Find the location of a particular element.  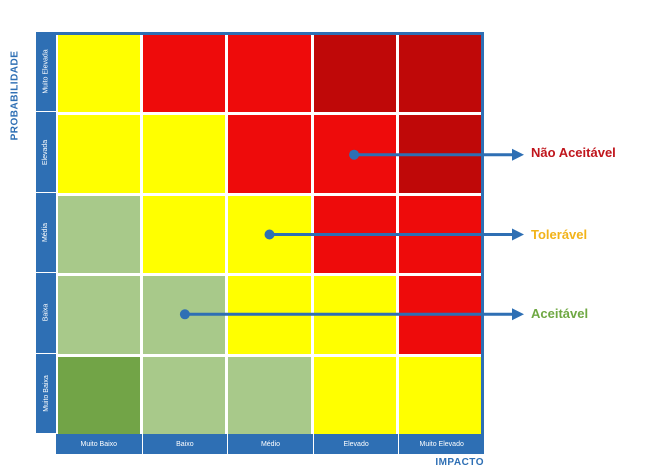

legend-label-nao-aceitavel: Não Aceitável is located at coordinates (573, 152).